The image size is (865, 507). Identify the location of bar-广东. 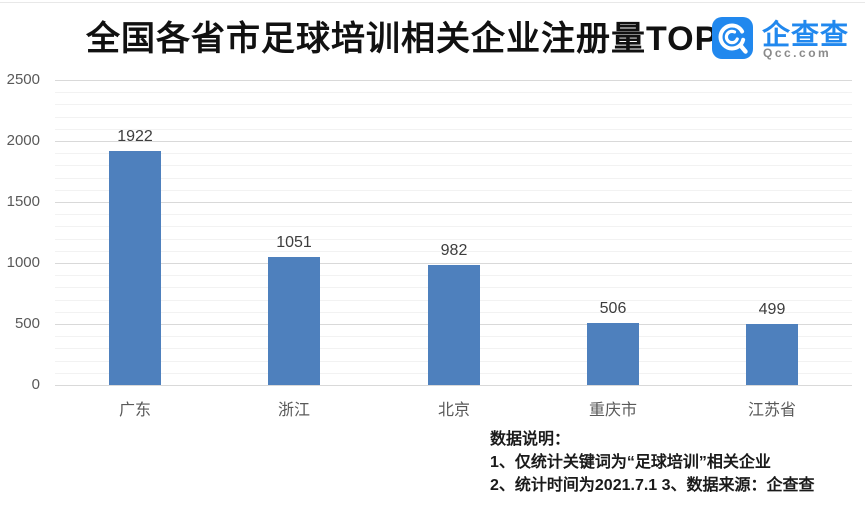
(135, 268).